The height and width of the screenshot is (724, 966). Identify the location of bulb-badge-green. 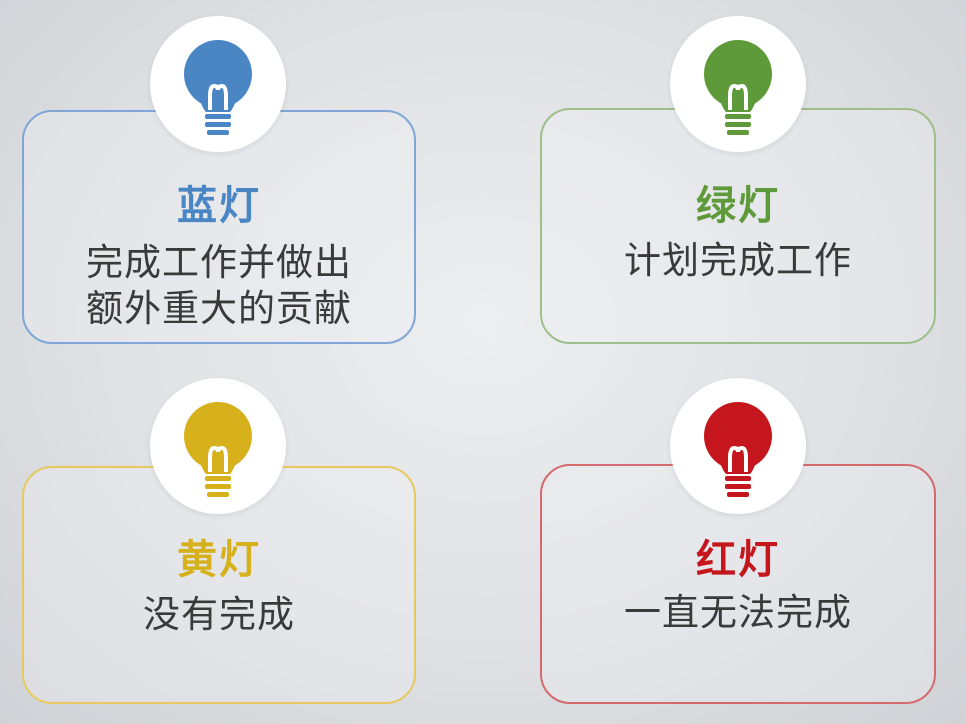
(738, 84).